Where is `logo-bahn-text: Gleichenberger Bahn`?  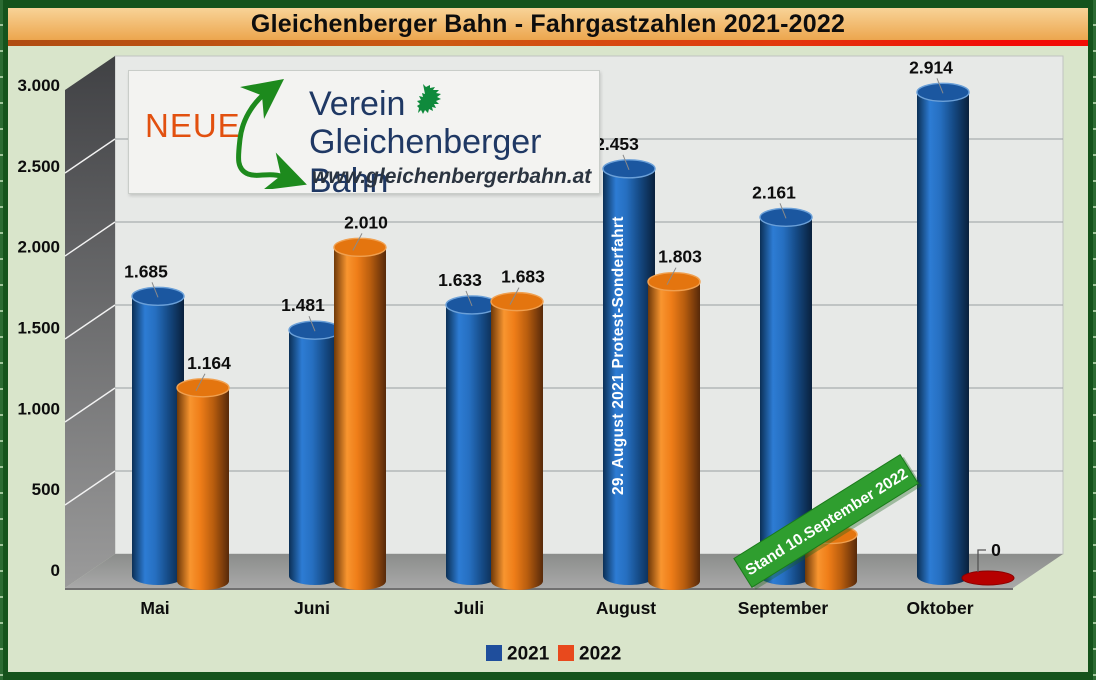 logo-bahn-text: Gleichenberger Bahn is located at coordinates (425, 161).